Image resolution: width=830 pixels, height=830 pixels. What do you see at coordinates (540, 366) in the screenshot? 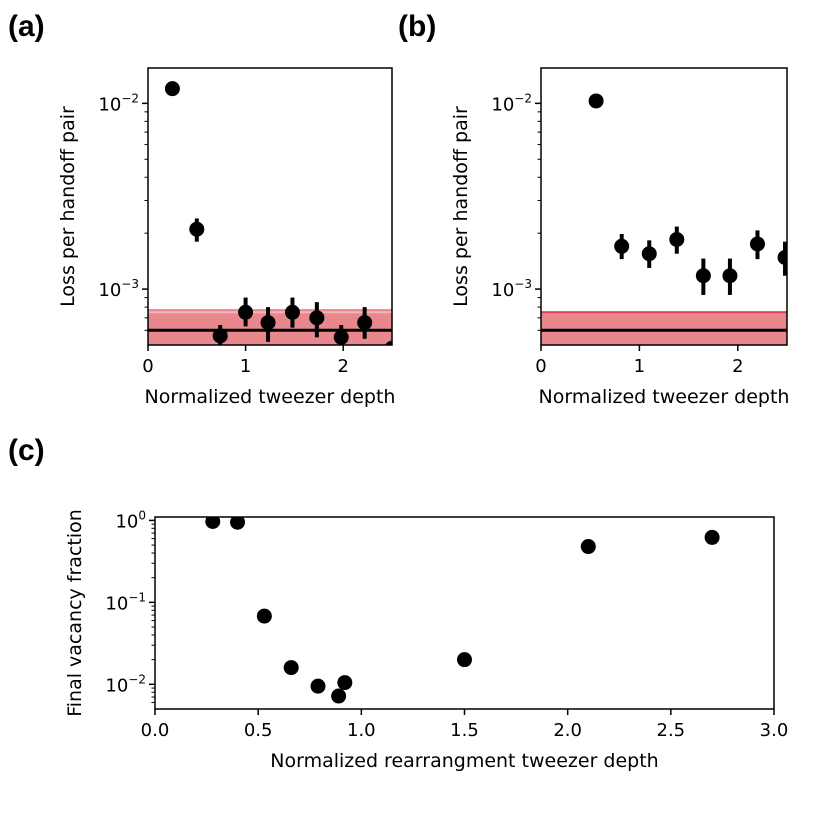
I see `chart-b-xtick-label-0: 0` at bounding box center [540, 366].